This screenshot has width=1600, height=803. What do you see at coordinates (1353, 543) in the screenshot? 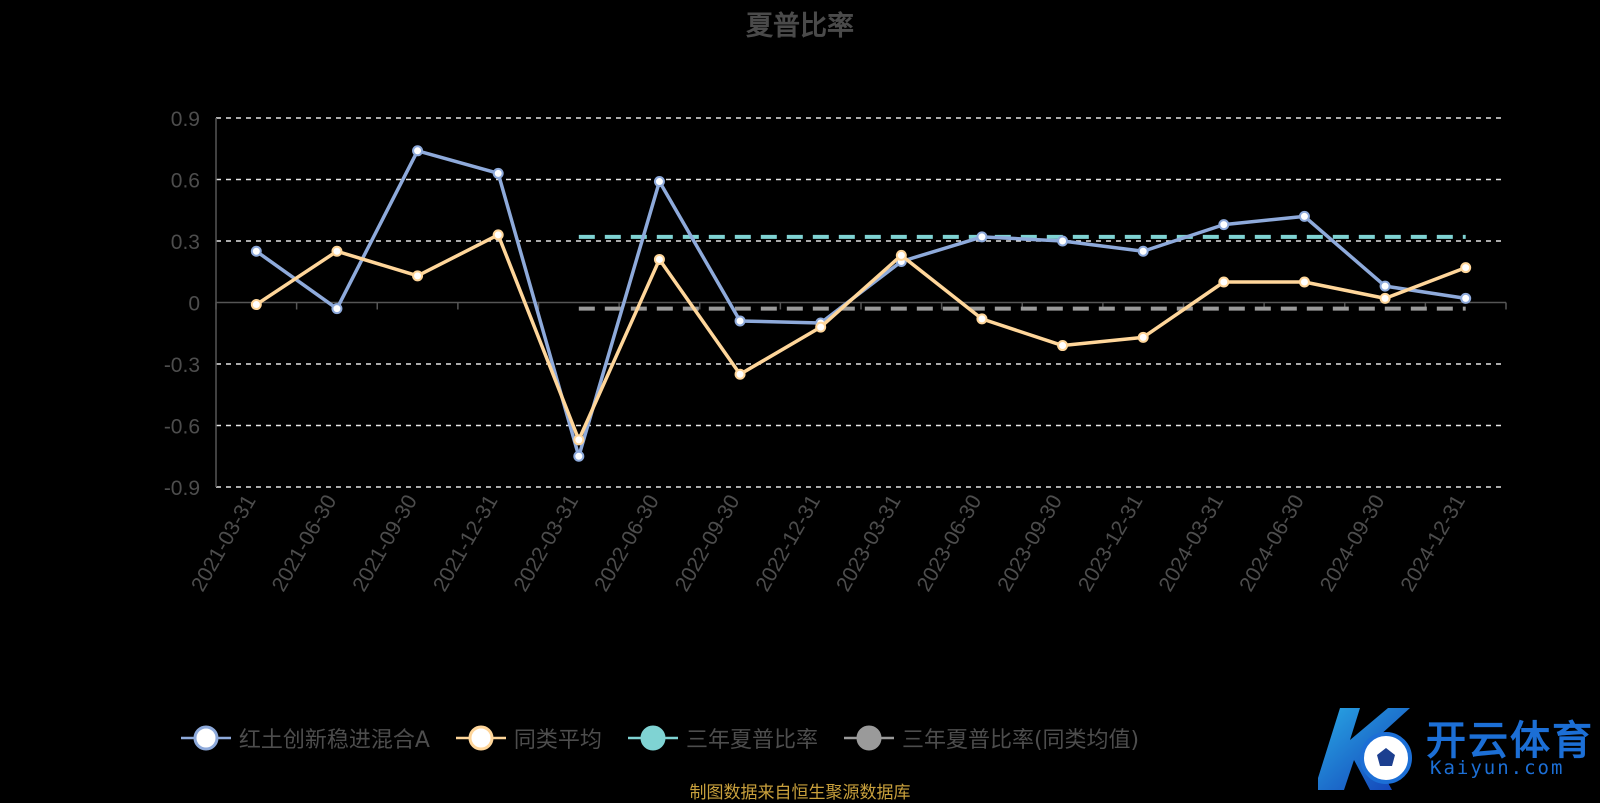
I see `x-tick-label: 2024-09-30` at bounding box center [1353, 543].